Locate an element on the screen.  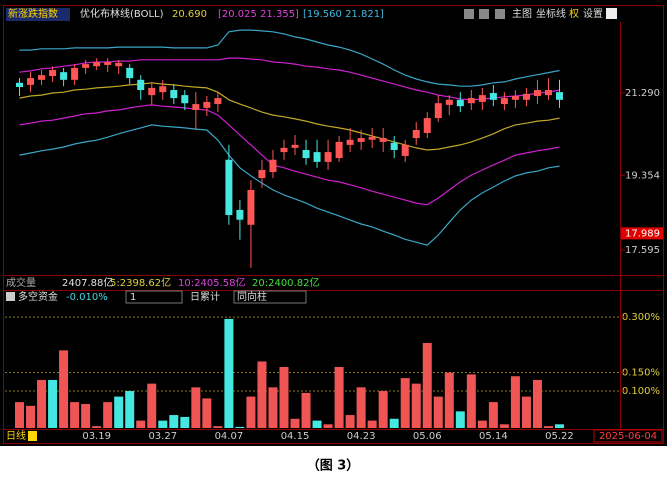
up-icon is located at coordinates (611, 13).